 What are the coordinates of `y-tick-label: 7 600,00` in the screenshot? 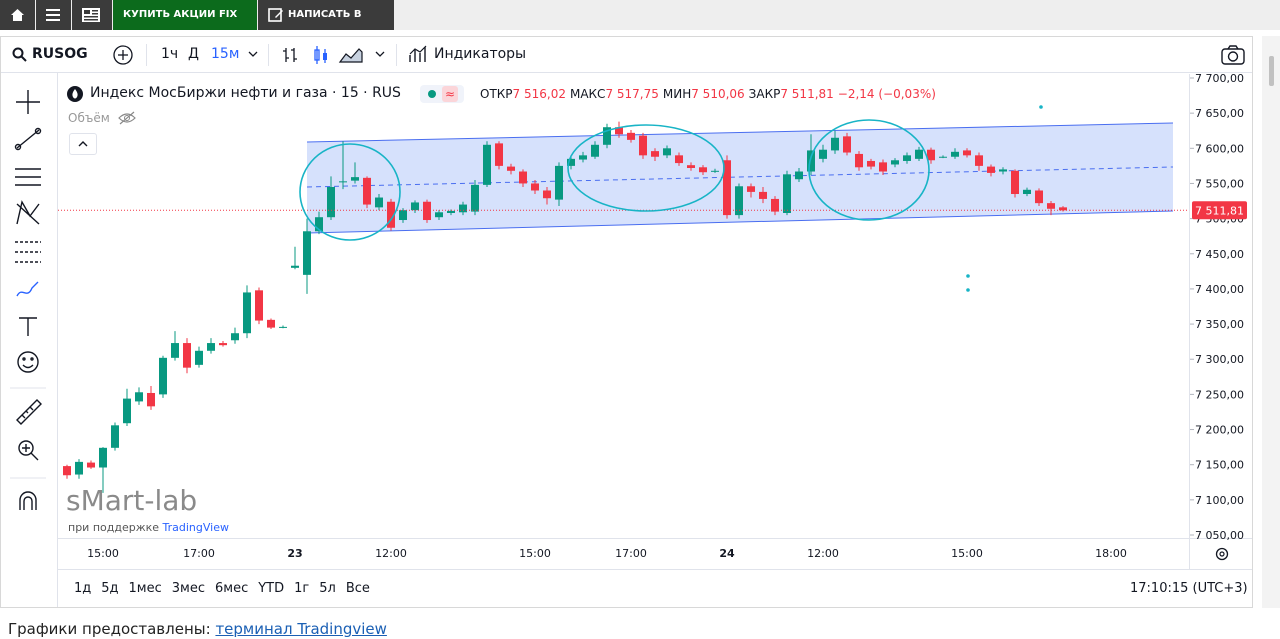 It's located at (1219, 148).